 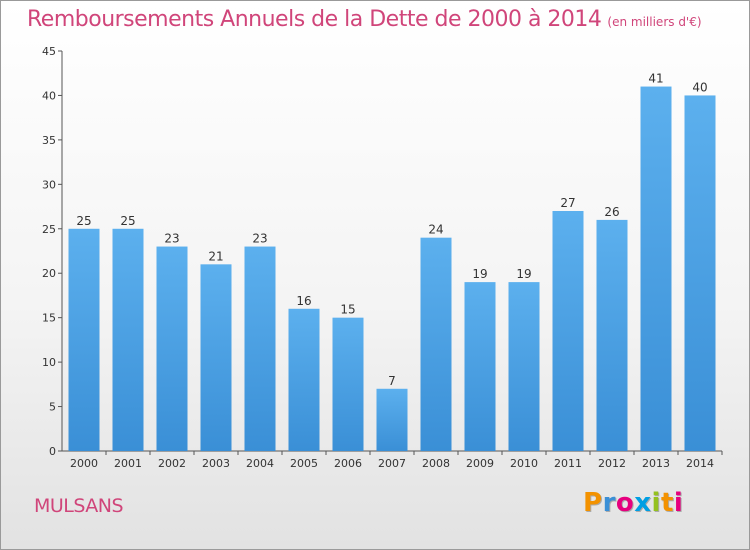 I want to click on chart-subtitle: (en milliers d'€), so click(x=654, y=22).